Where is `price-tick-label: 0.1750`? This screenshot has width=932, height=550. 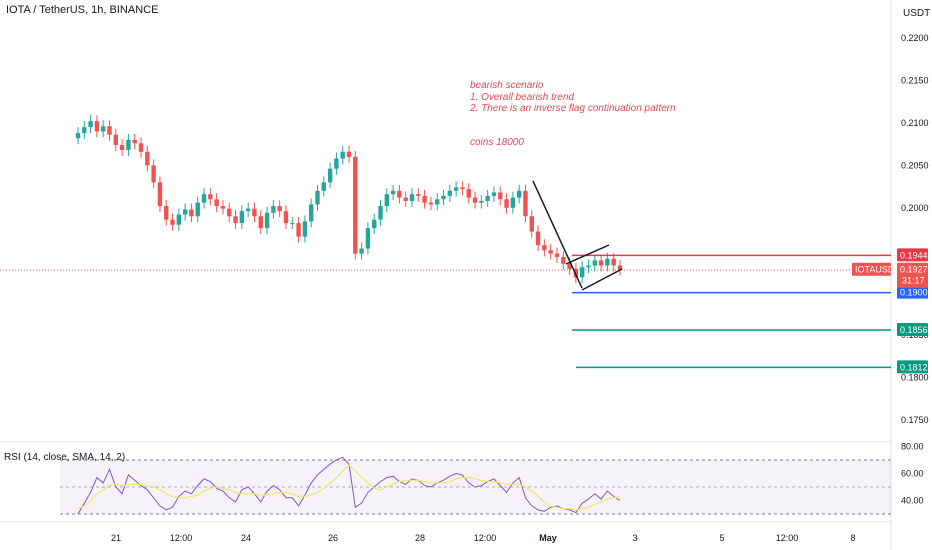 price-tick-label: 0.1750 is located at coordinates (915, 420).